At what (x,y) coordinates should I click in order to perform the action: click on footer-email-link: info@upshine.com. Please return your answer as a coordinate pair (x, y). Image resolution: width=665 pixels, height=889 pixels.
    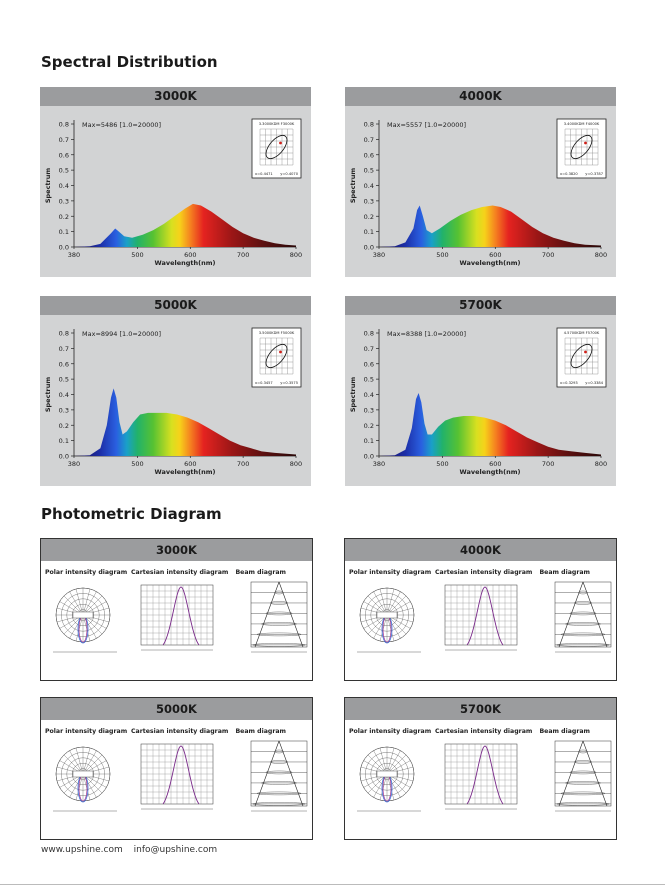
    Looking at the image, I should click on (175, 850).